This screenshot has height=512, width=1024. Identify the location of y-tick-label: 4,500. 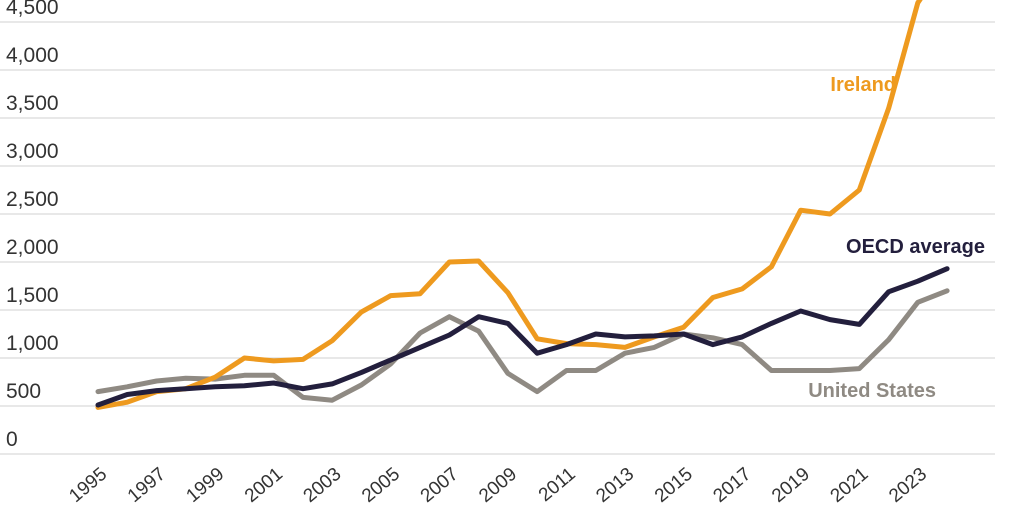
(32, 9).